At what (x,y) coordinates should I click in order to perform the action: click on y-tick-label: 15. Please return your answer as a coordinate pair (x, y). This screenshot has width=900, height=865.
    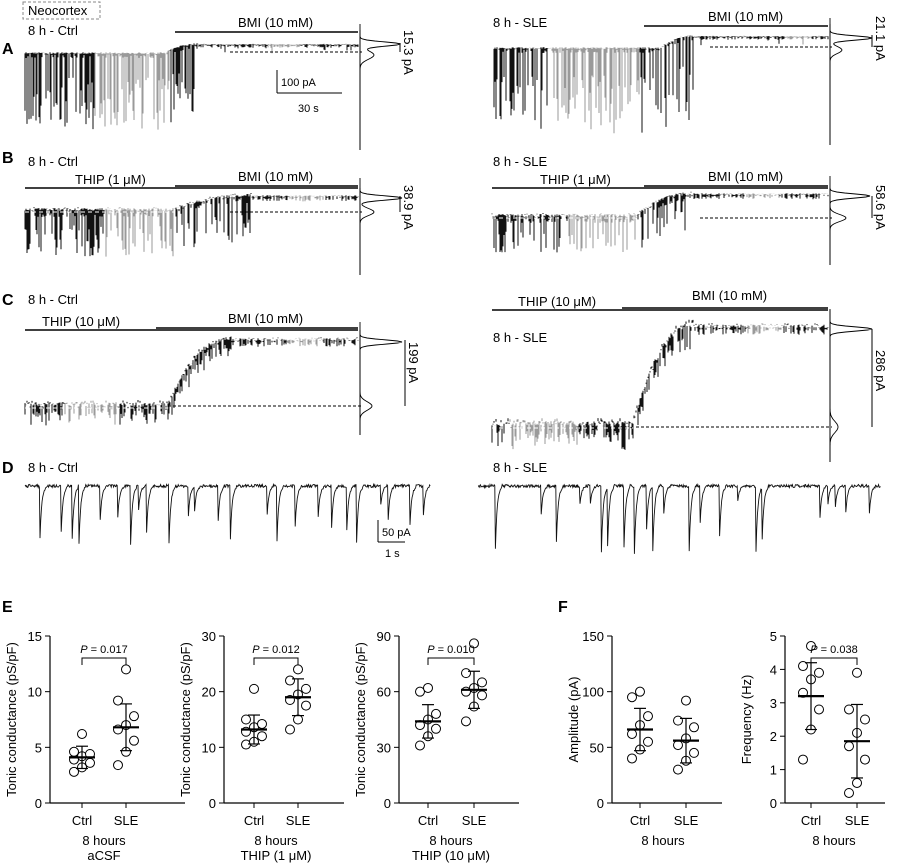
    Looking at the image, I should click on (35, 636).